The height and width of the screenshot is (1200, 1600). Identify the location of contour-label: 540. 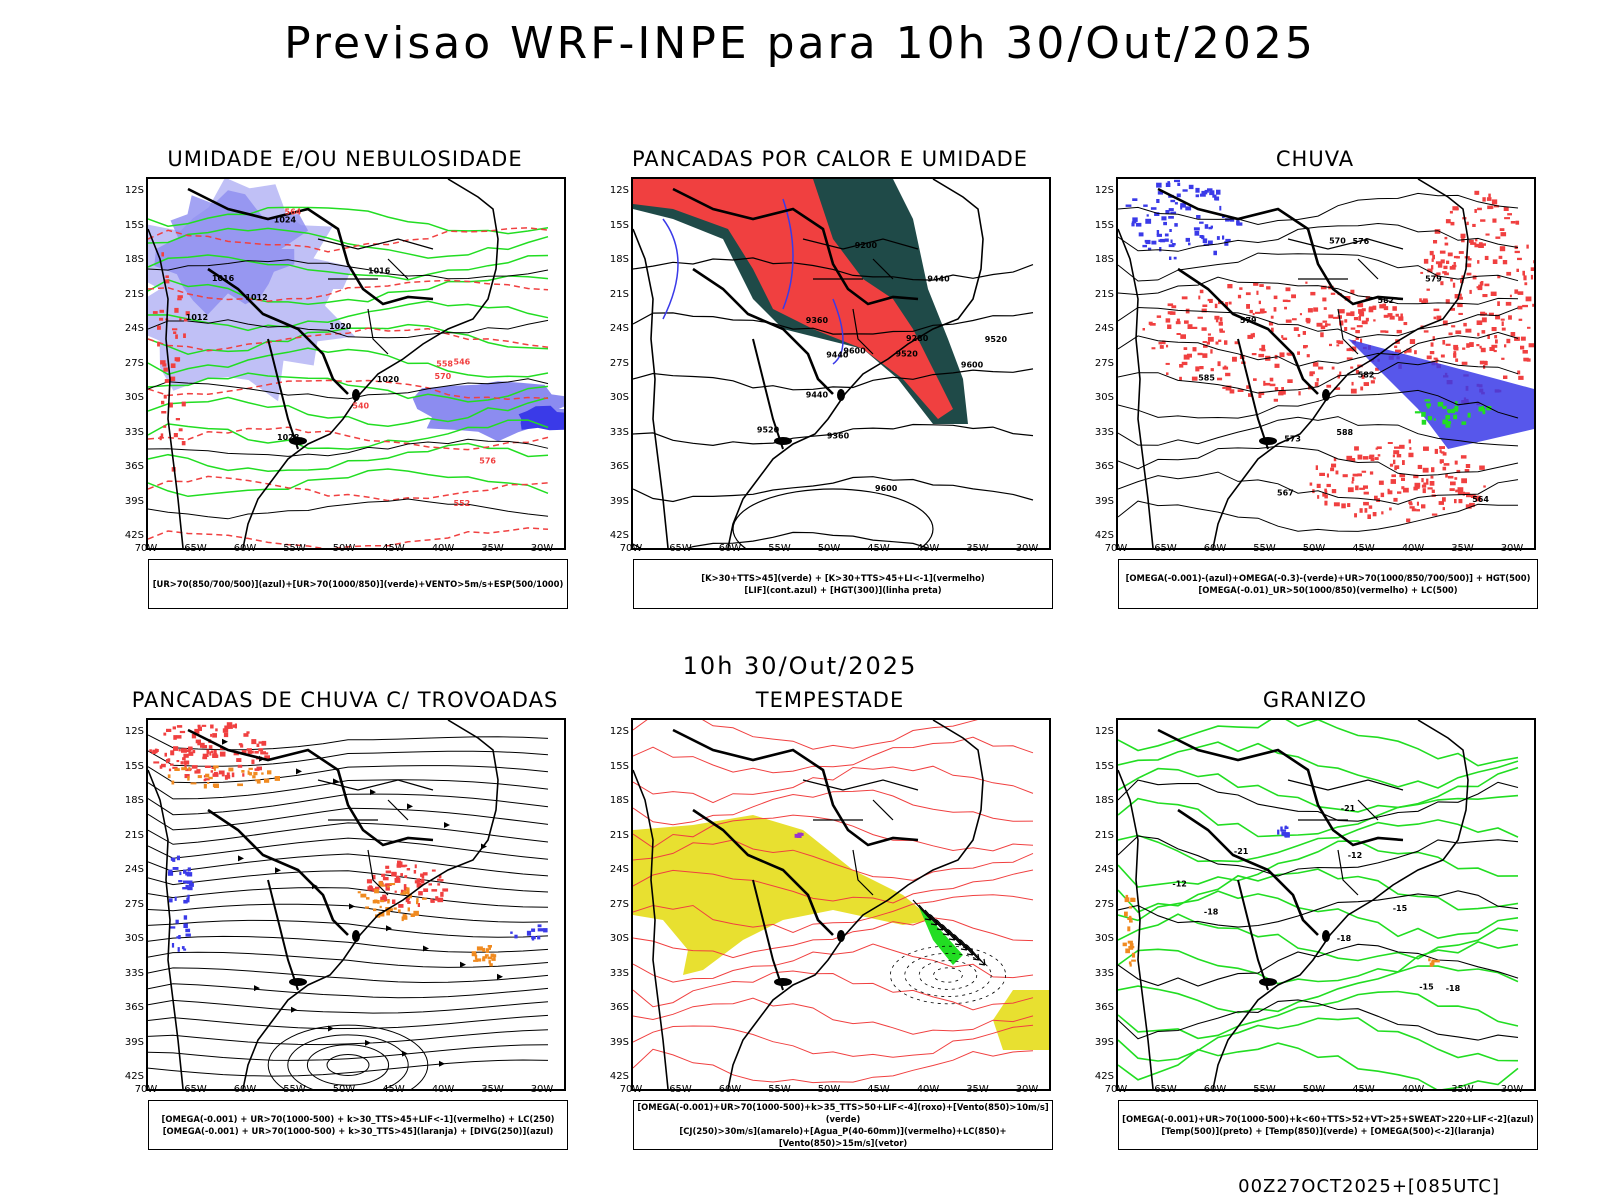
(360, 405).